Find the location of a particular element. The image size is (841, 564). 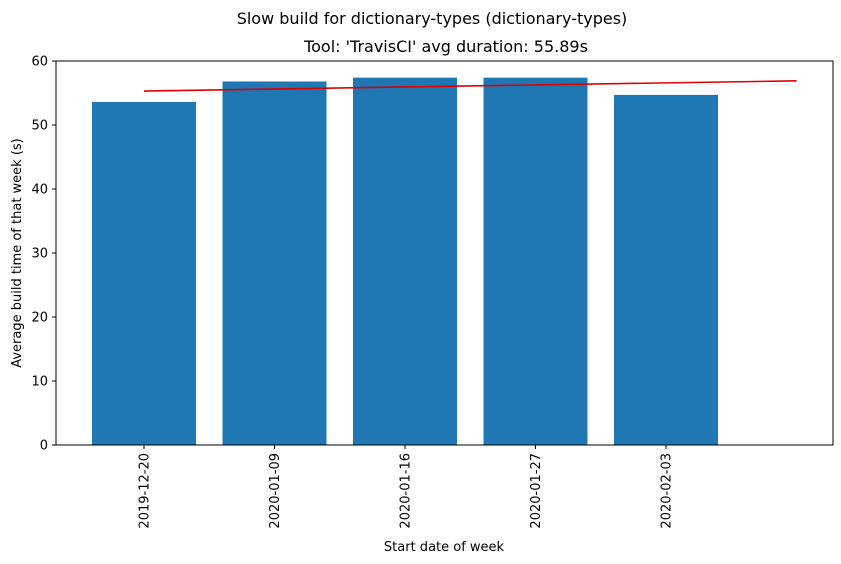

x-tick-label: 2019-12-20 is located at coordinates (145, 491).